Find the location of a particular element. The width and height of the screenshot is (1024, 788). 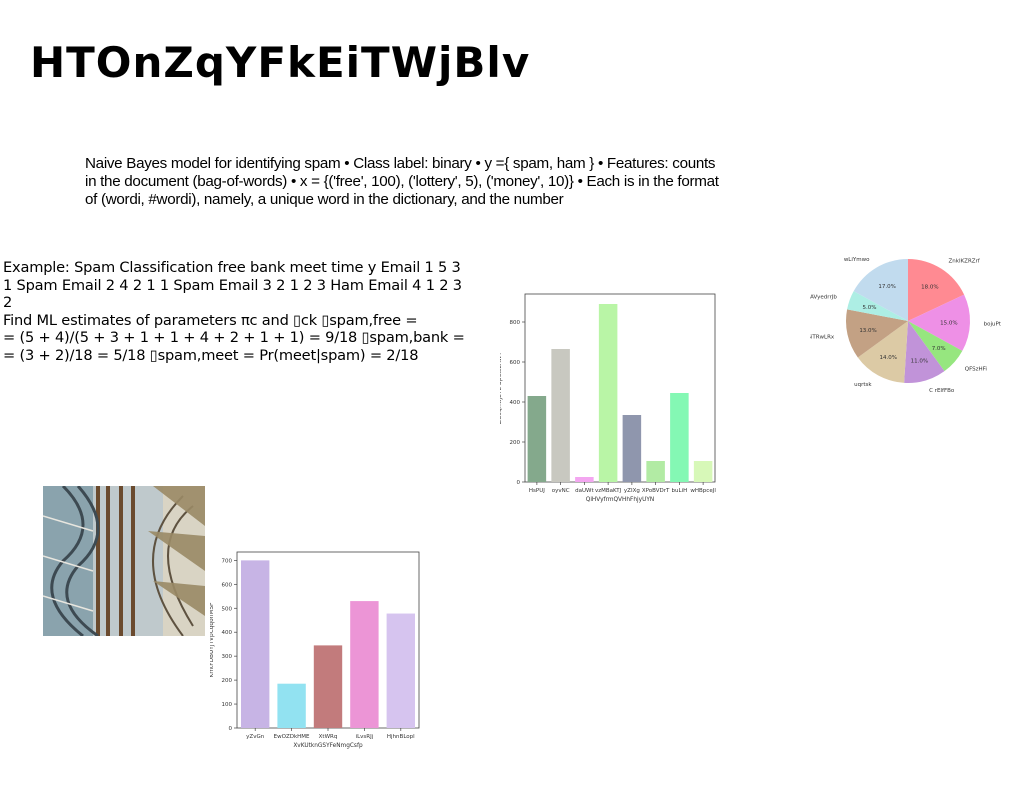

y-tick-label: 100 is located at coordinates (227, 705).